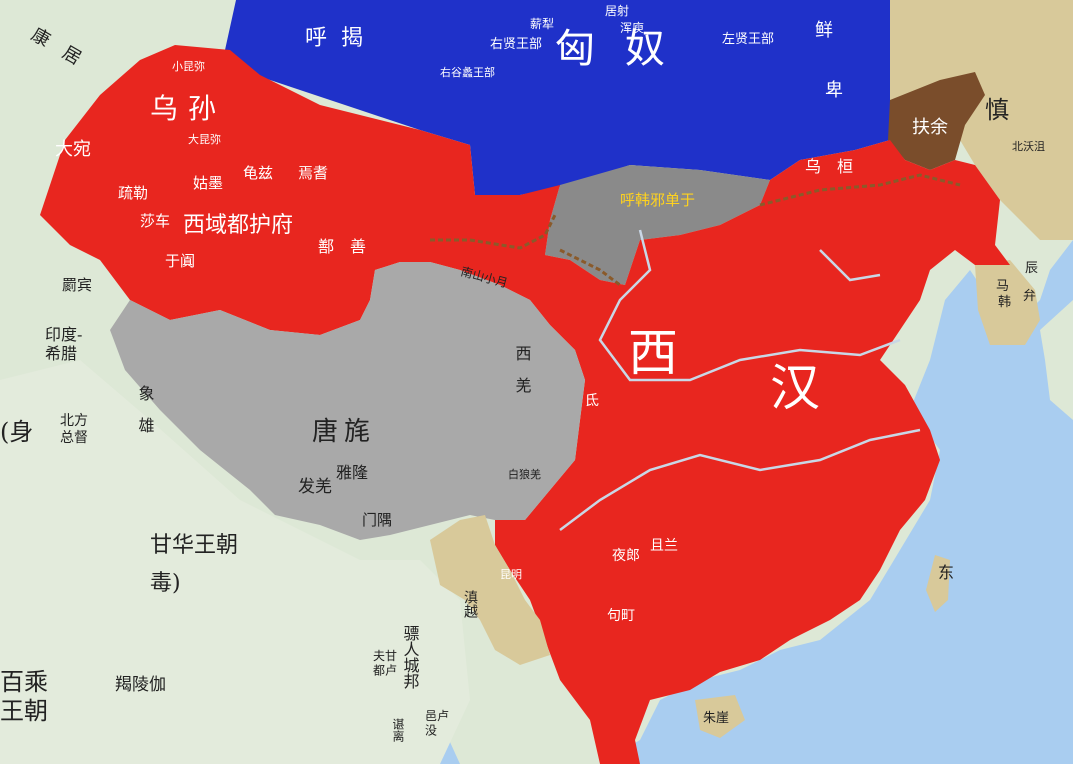 This screenshot has width=1073, height=764. I want to click on label-xiongnu: 匈奴, so click(625, 49).